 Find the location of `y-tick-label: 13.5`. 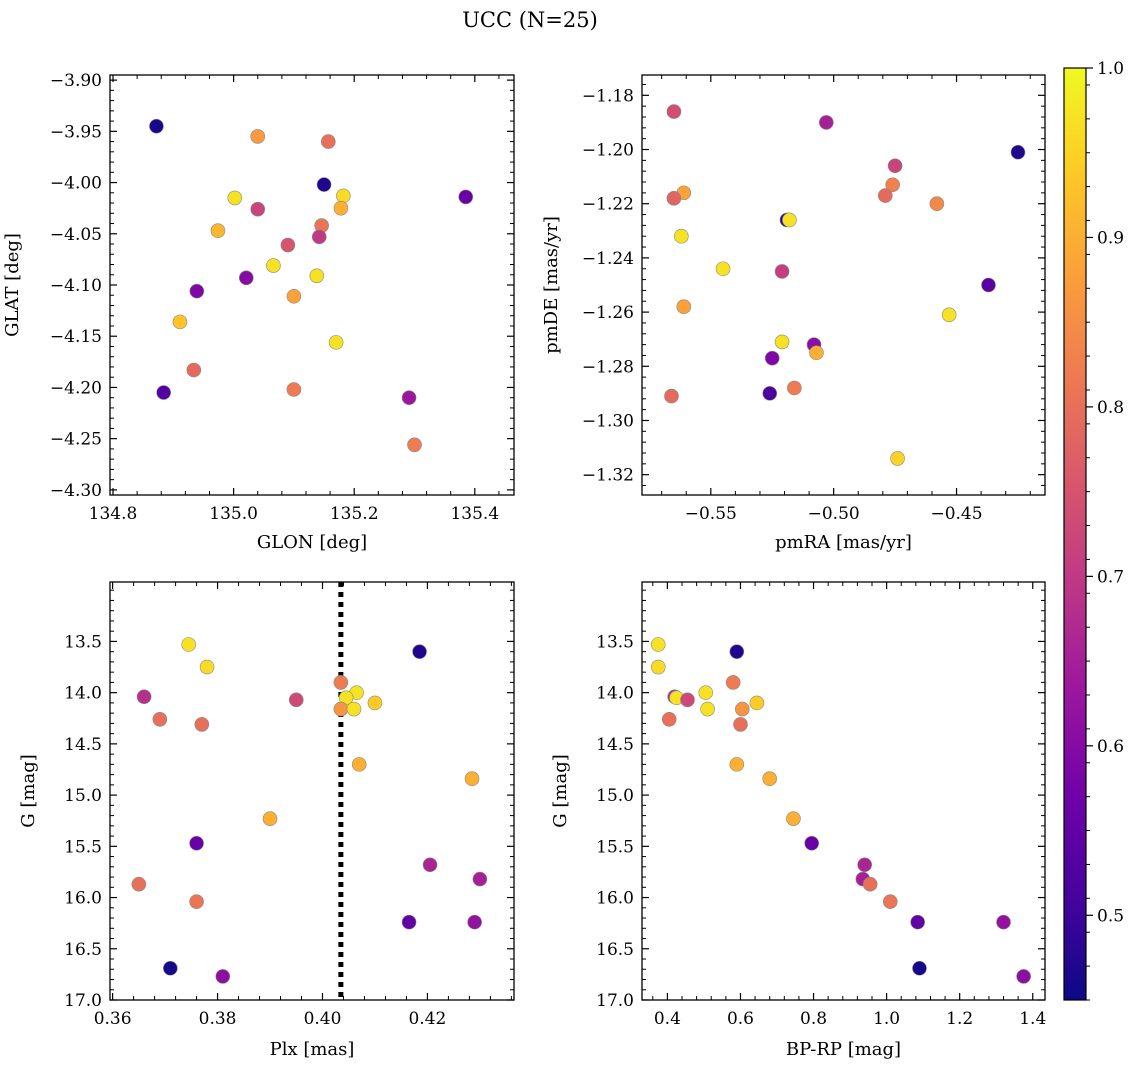

y-tick-label: 13.5 is located at coordinates (83, 642).